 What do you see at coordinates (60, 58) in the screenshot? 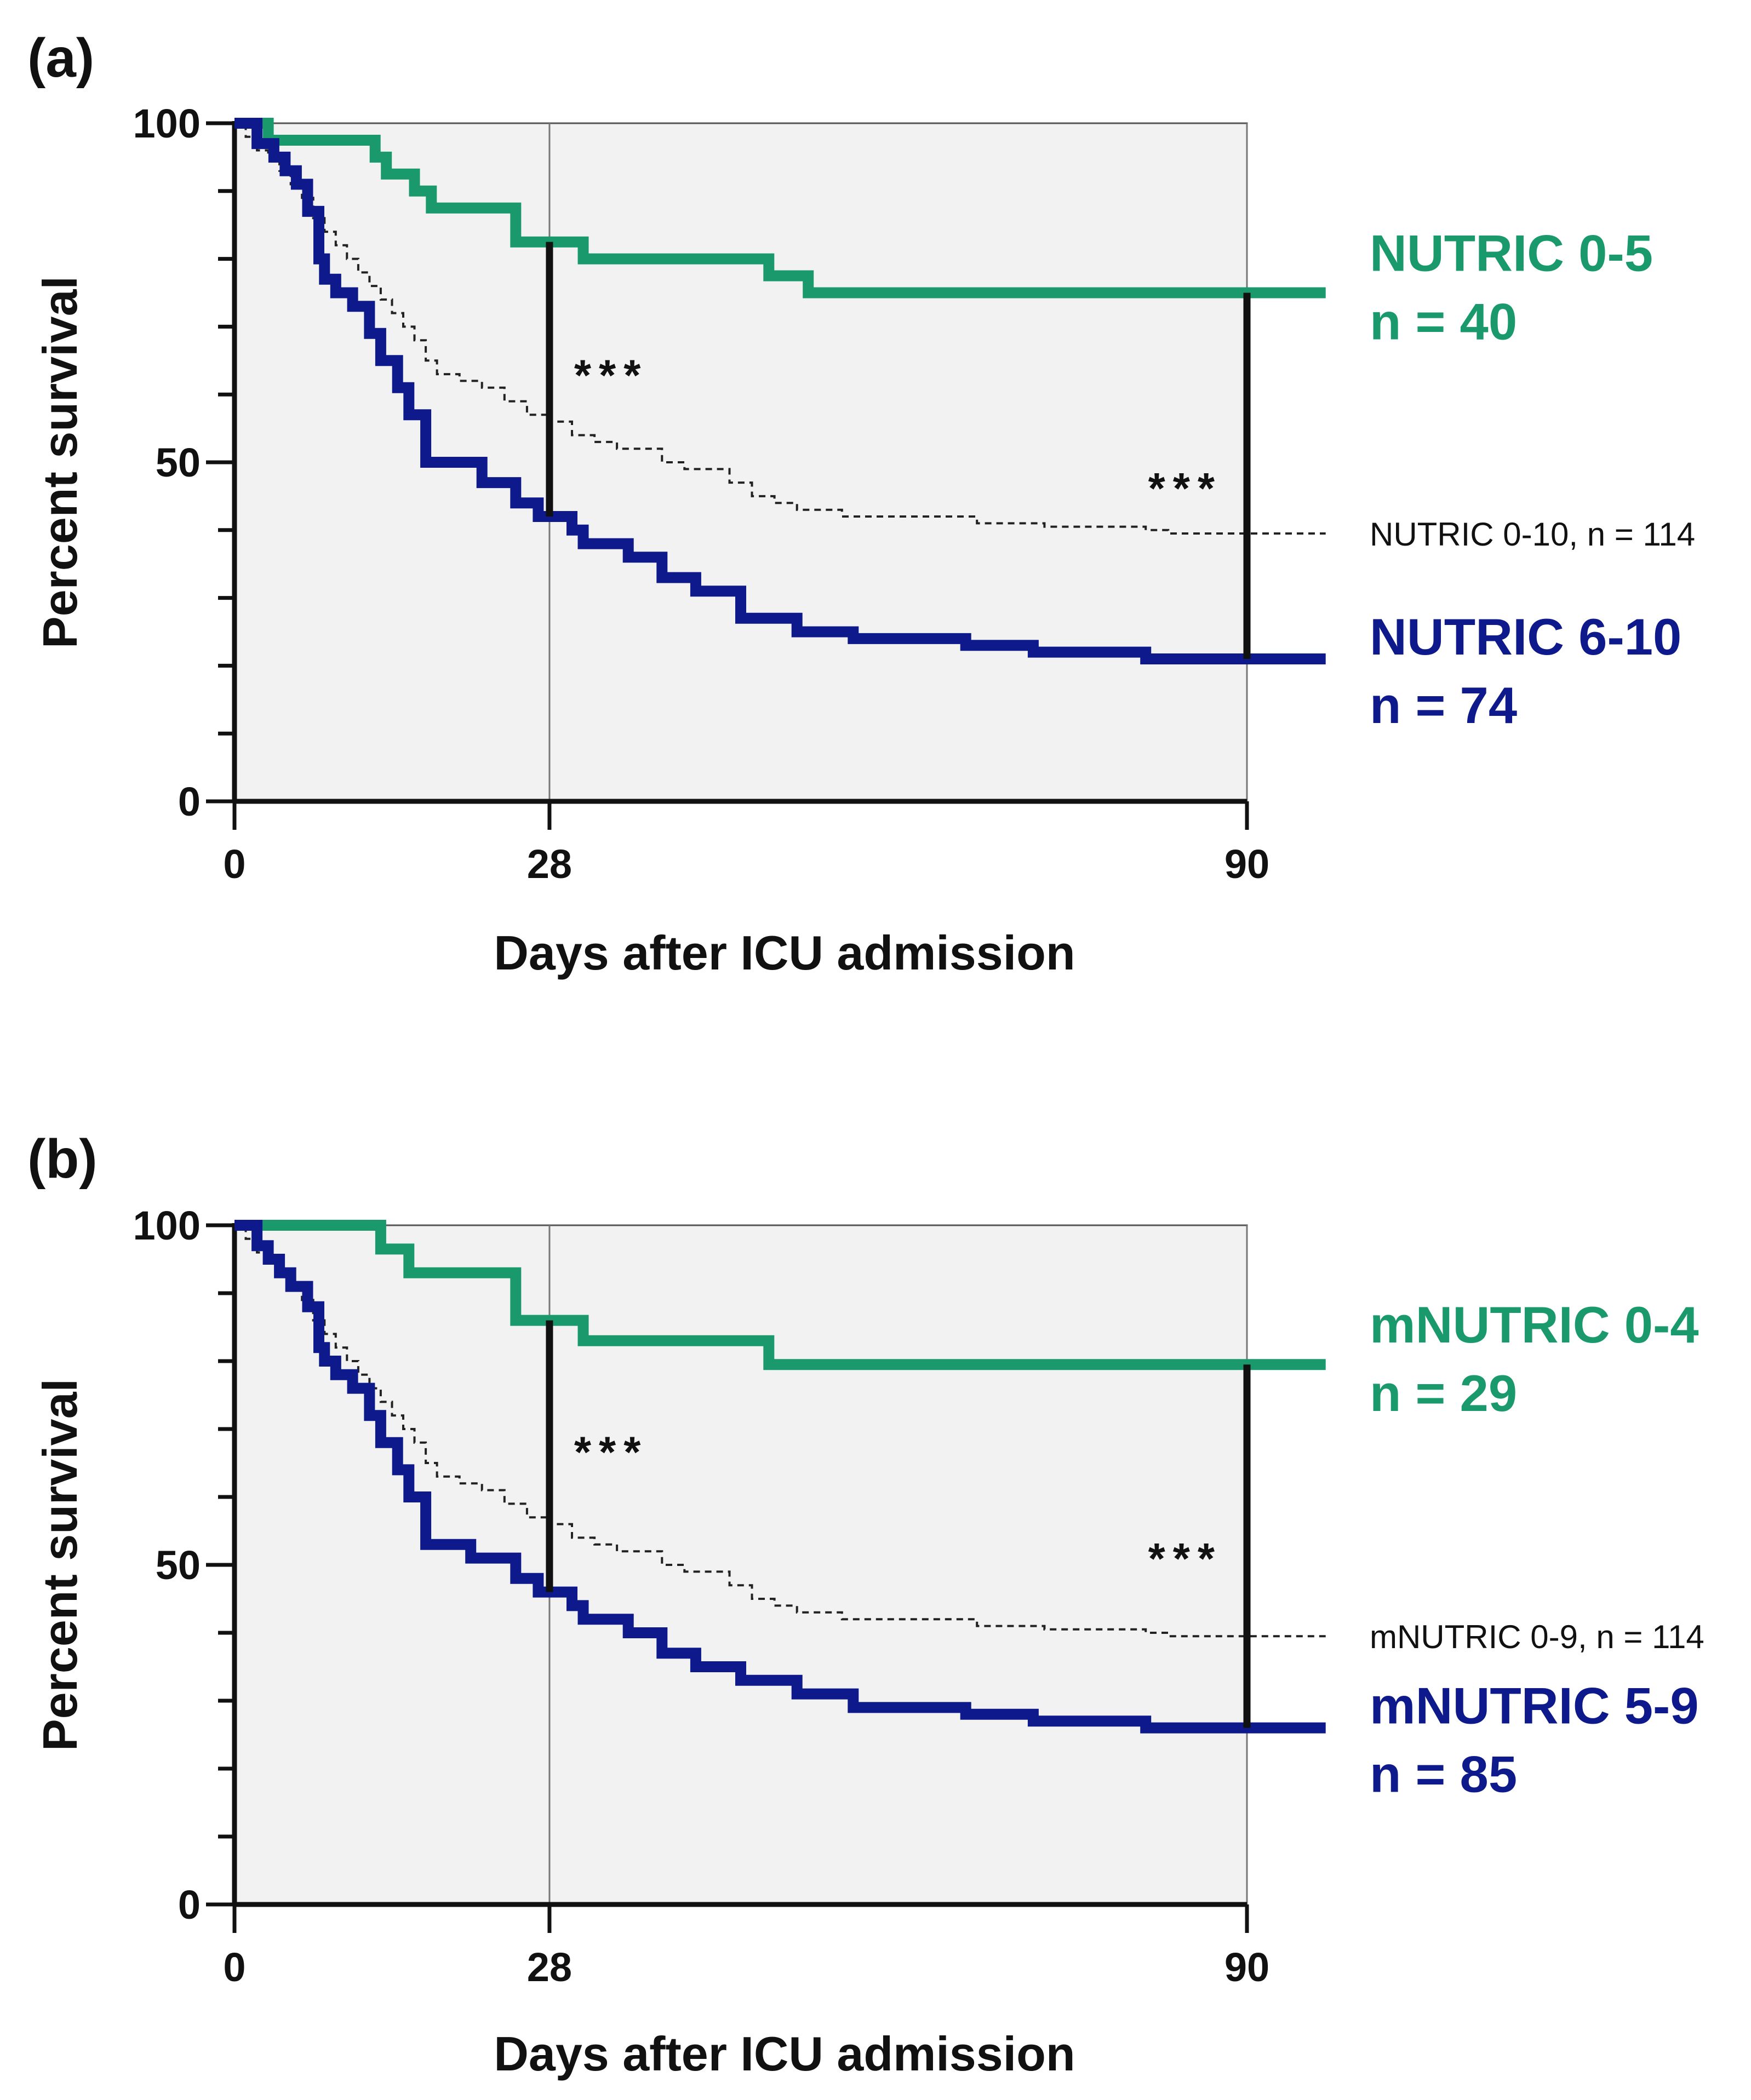
I see `panel-label: (a)` at bounding box center [60, 58].